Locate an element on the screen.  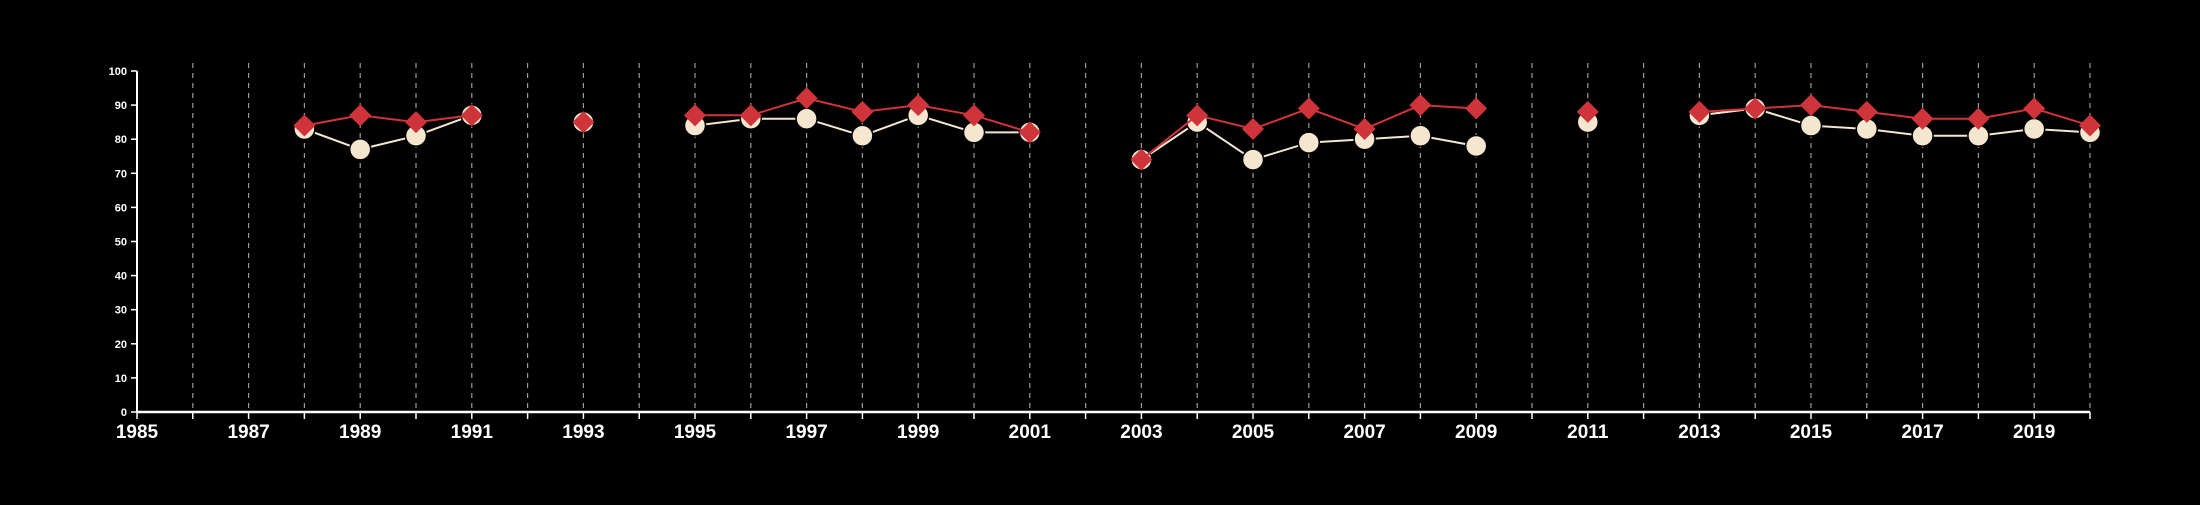
x-tick-label-2011: 2011 is located at coordinates (1588, 432).